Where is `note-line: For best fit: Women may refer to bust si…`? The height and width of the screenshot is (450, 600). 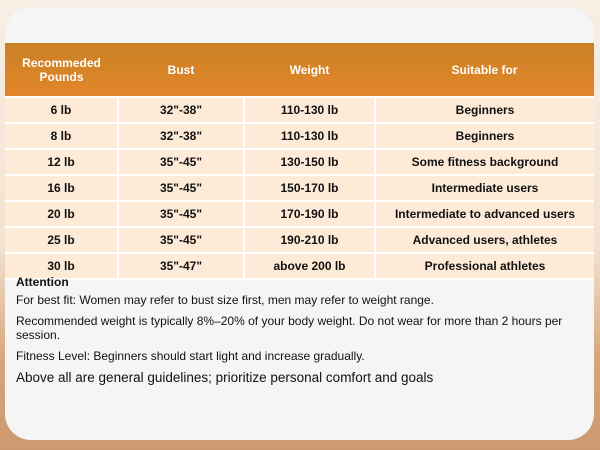
note-line: For best fit: Women may refer to bust si… is located at coordinates (225, 300).